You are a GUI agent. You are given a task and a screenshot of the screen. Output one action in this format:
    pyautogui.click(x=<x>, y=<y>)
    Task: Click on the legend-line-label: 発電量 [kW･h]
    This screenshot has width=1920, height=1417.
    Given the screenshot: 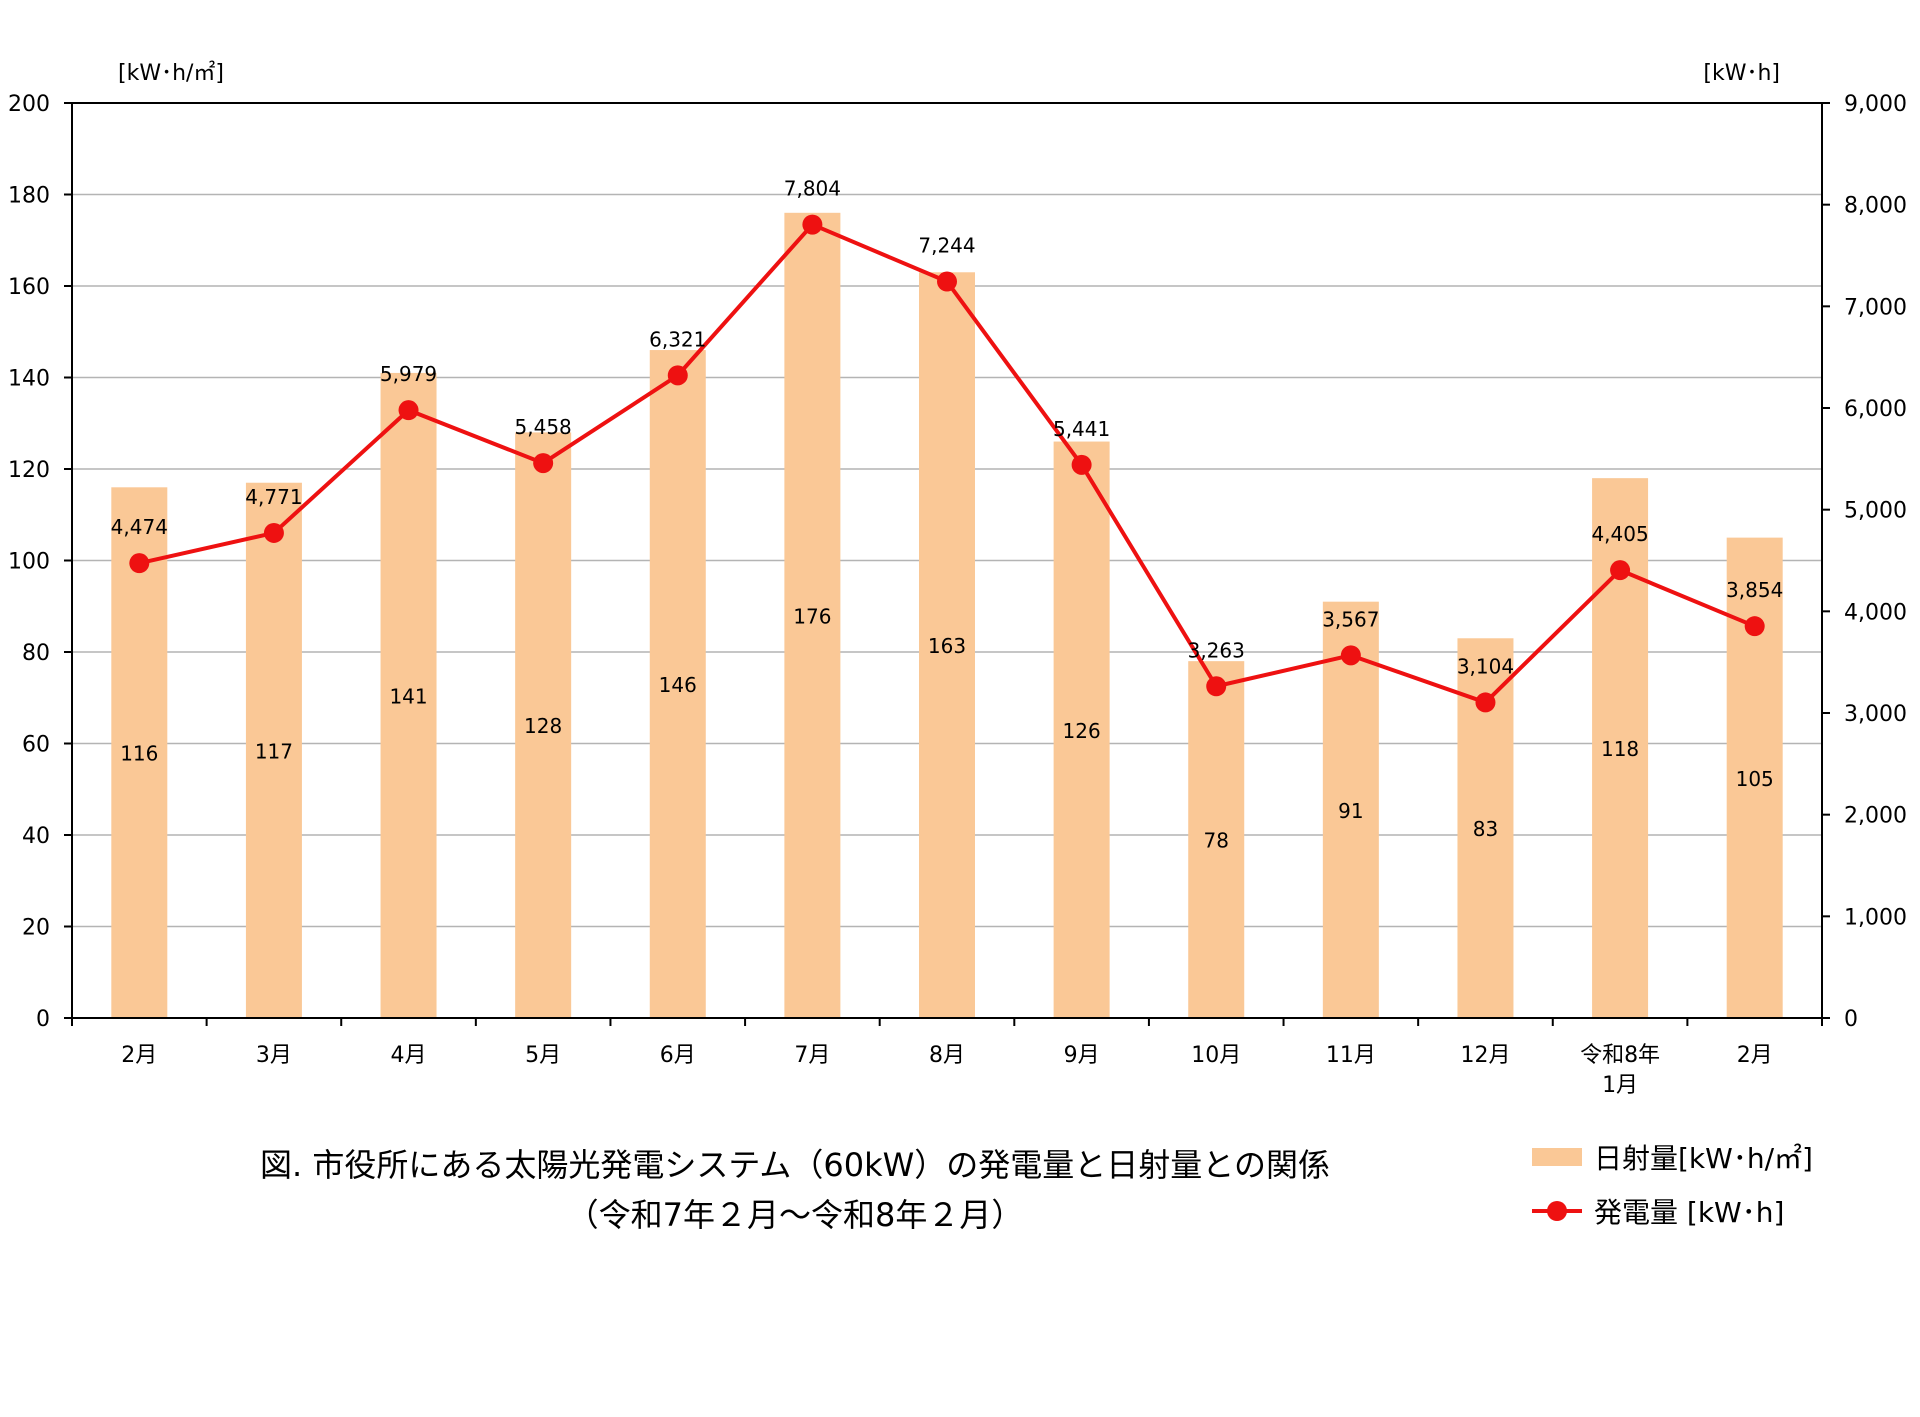 What is the action you would take?
    pyautogui.click(x=1689, y=1212)
    